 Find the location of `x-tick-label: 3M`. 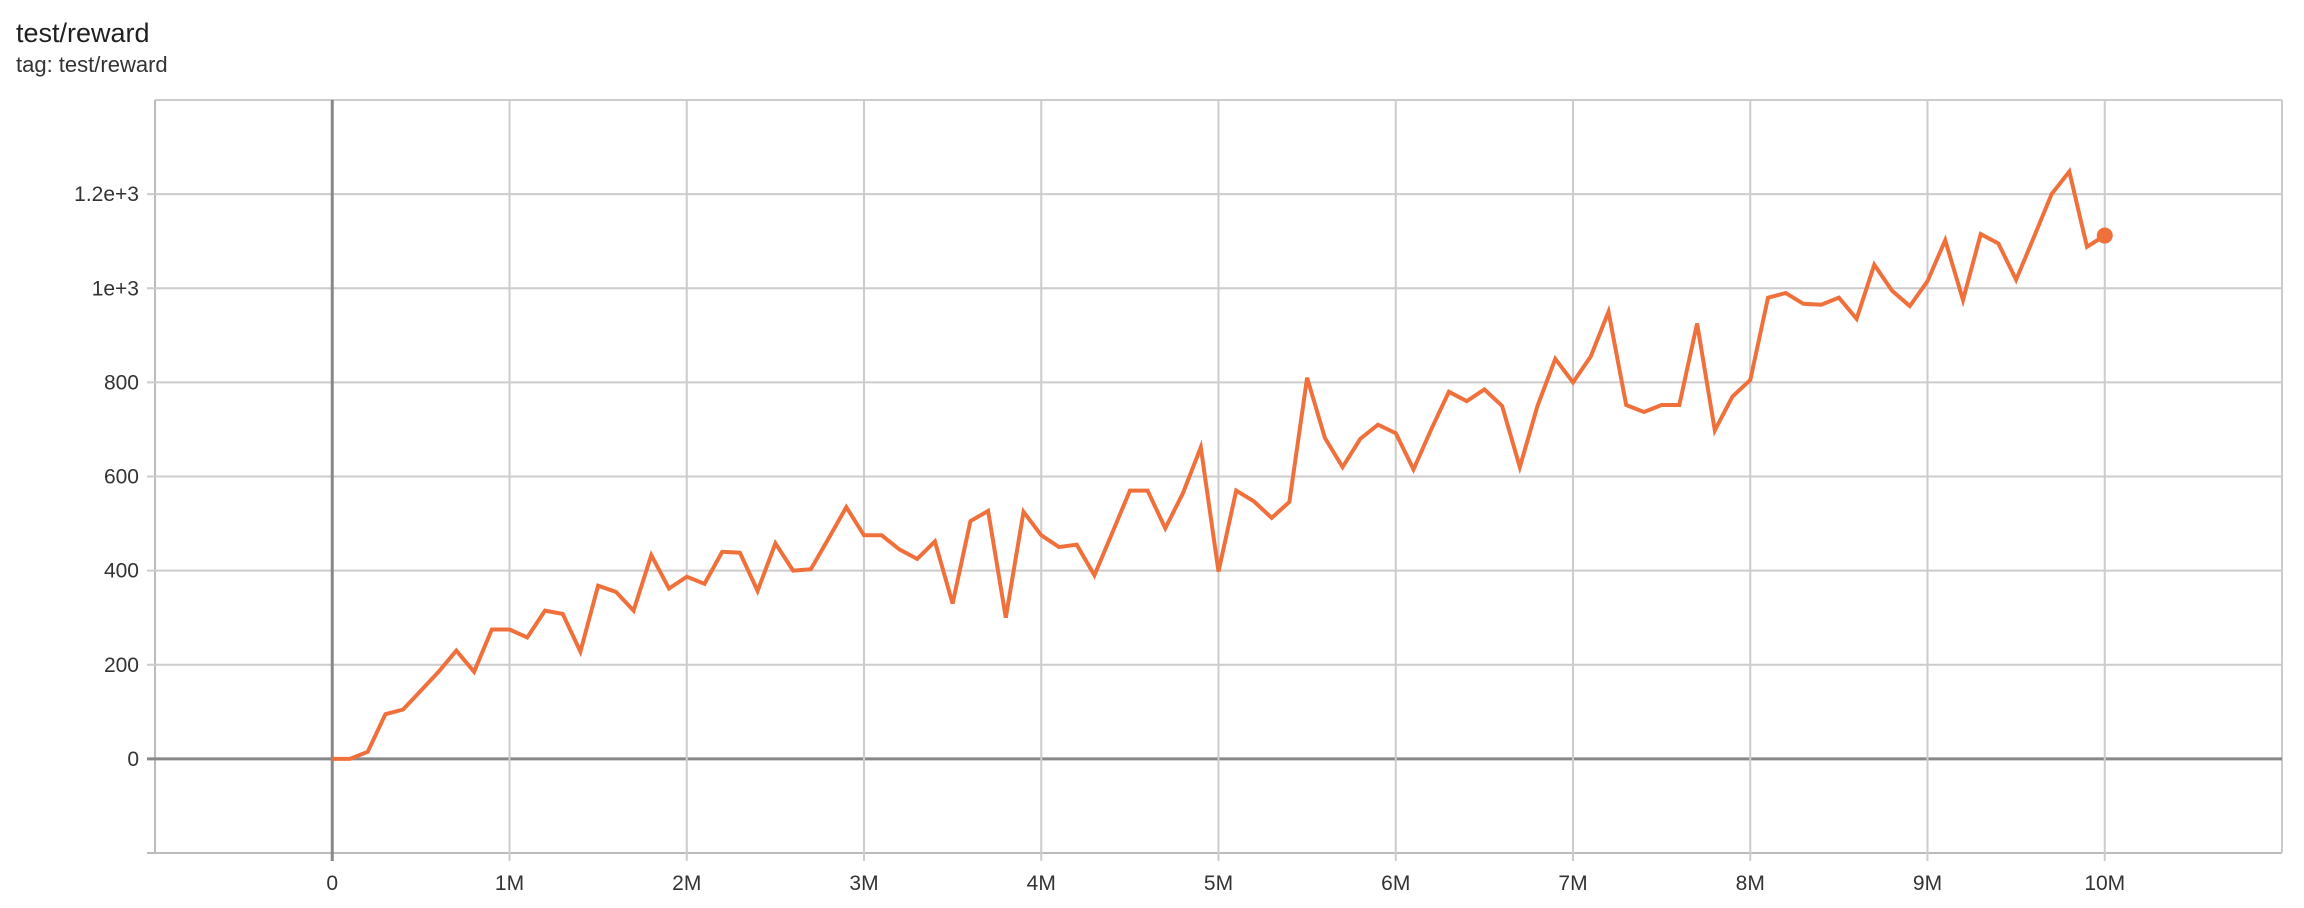

x-tick-label: 3M is located at coordinates (863, 883).